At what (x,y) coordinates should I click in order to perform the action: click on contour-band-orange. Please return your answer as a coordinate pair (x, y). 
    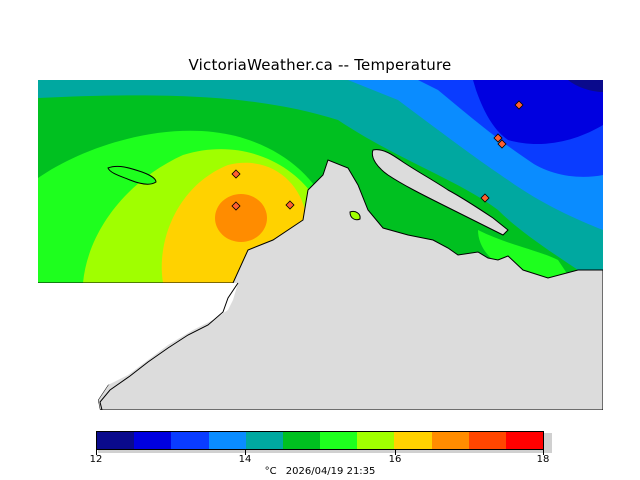
    Looking at the image, I should click on (241, 218).